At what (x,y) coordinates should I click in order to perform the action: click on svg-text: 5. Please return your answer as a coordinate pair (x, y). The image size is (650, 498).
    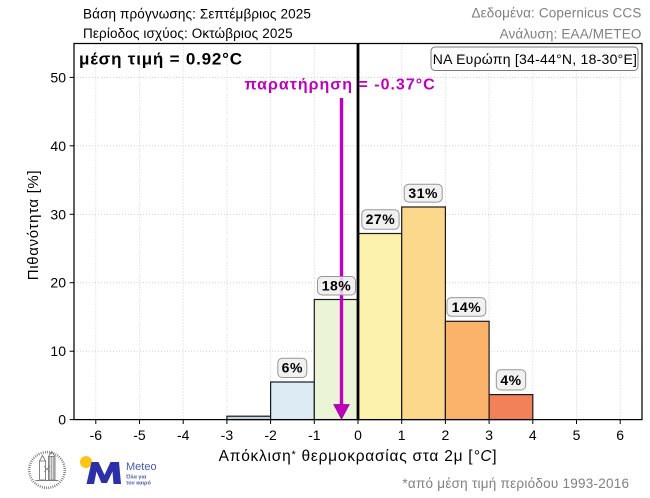
    Looking at the image, I should click on (577, 435).